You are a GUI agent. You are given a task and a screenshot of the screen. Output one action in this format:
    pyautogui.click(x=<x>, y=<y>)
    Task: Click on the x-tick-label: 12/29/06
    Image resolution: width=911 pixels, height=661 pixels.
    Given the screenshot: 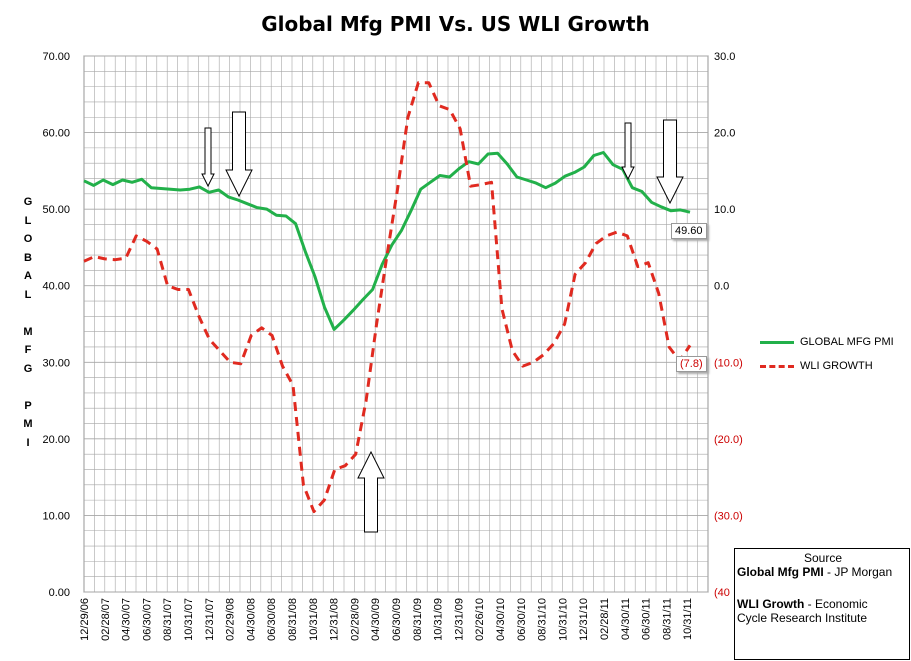 What is the action you would take?
    pyautogui.click(x=85, y=619)
    